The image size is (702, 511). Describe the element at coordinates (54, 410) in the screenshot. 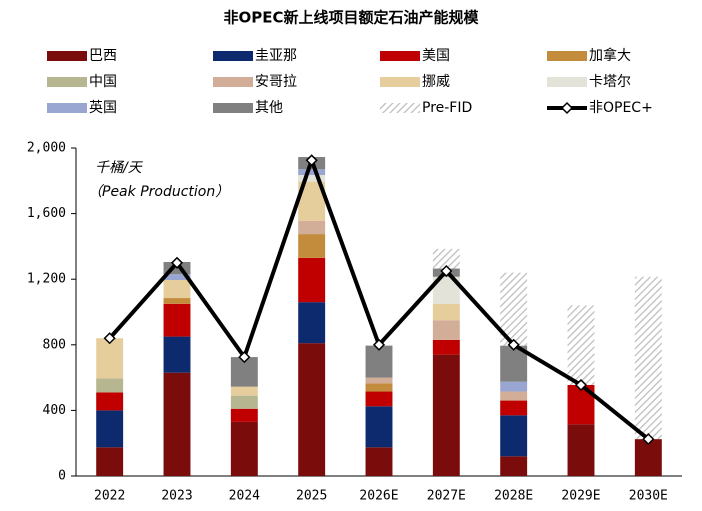

I see `y-tick-label: 400` at that location.